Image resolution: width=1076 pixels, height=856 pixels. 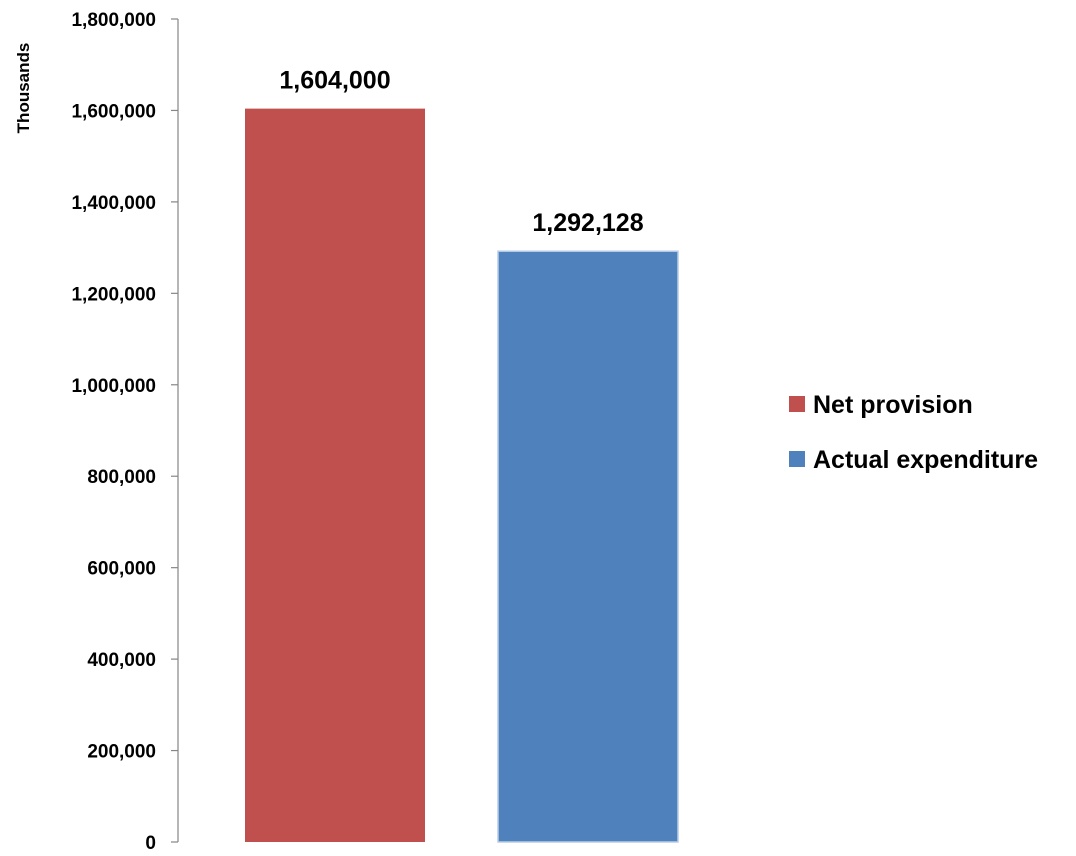 What do you see at coordinates (334, 81) in the screenshot?
I see `data-label: 1,604,000` at bounding box center [334, 81].